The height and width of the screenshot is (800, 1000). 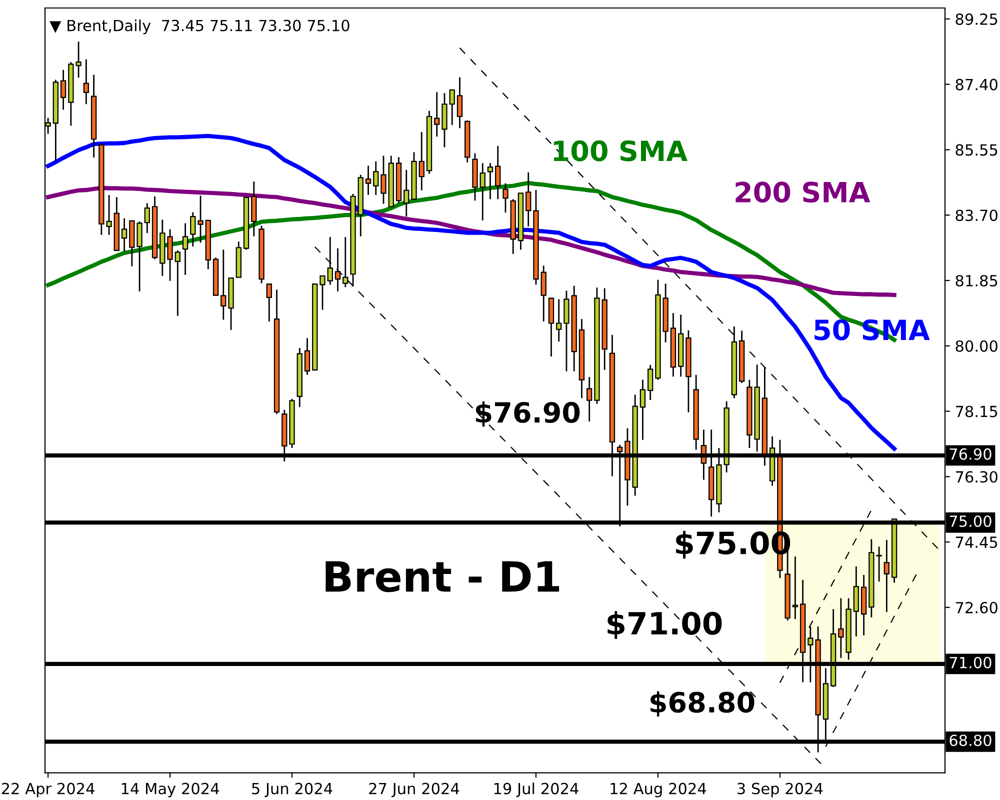 What do you see at coordinates (702, 703) in the screenshot?
I see `annotation: $68.80` at bounding box center [702, 703].